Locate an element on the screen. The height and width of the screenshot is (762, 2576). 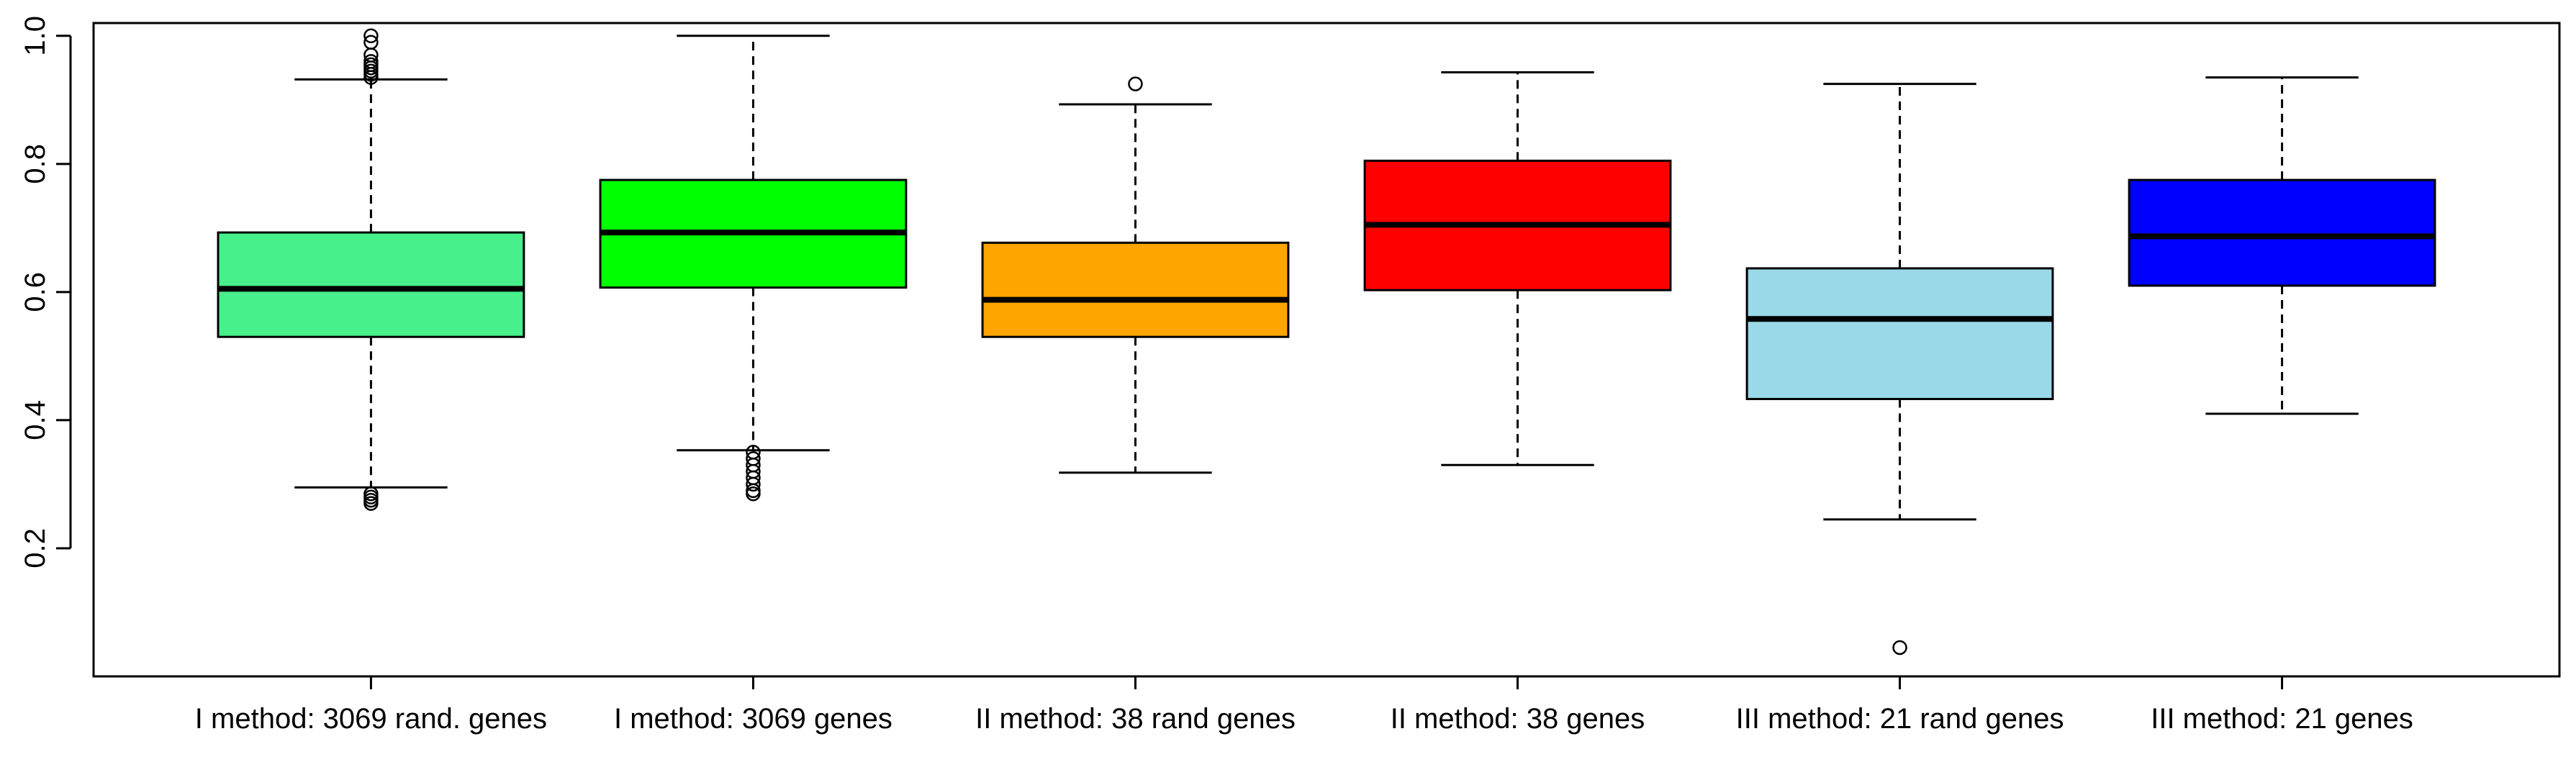
x-category-label: III method: 21 genes is located at coordinates (2282, 719).